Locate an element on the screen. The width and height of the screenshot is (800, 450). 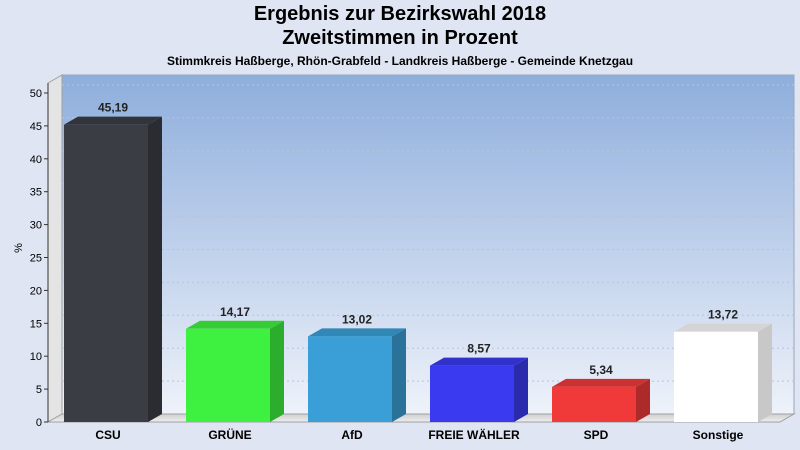
chart-subtitle: Zweitstimmen in Prozent is located at coordinates (400, 38).